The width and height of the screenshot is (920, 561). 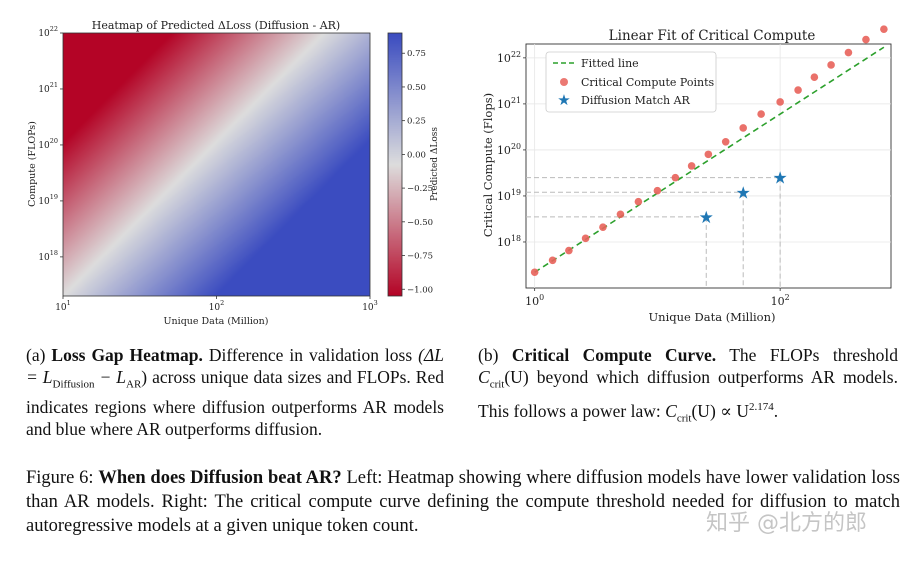 What do you see at coordinates (610, 63) in the screenshot?
I see `legend-fit-label: Fitted line` at bounding box center [610, 63].